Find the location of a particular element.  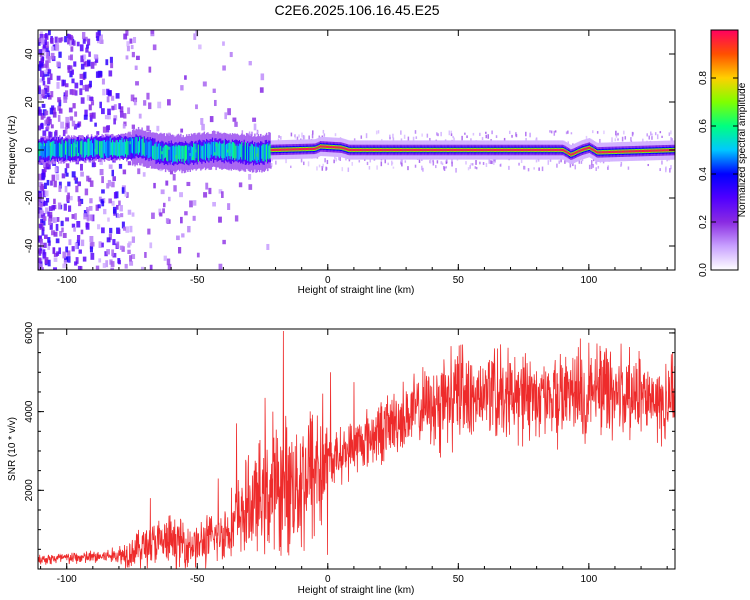

snr-ytick-label: 6000 is located at coordinates (29, 332).